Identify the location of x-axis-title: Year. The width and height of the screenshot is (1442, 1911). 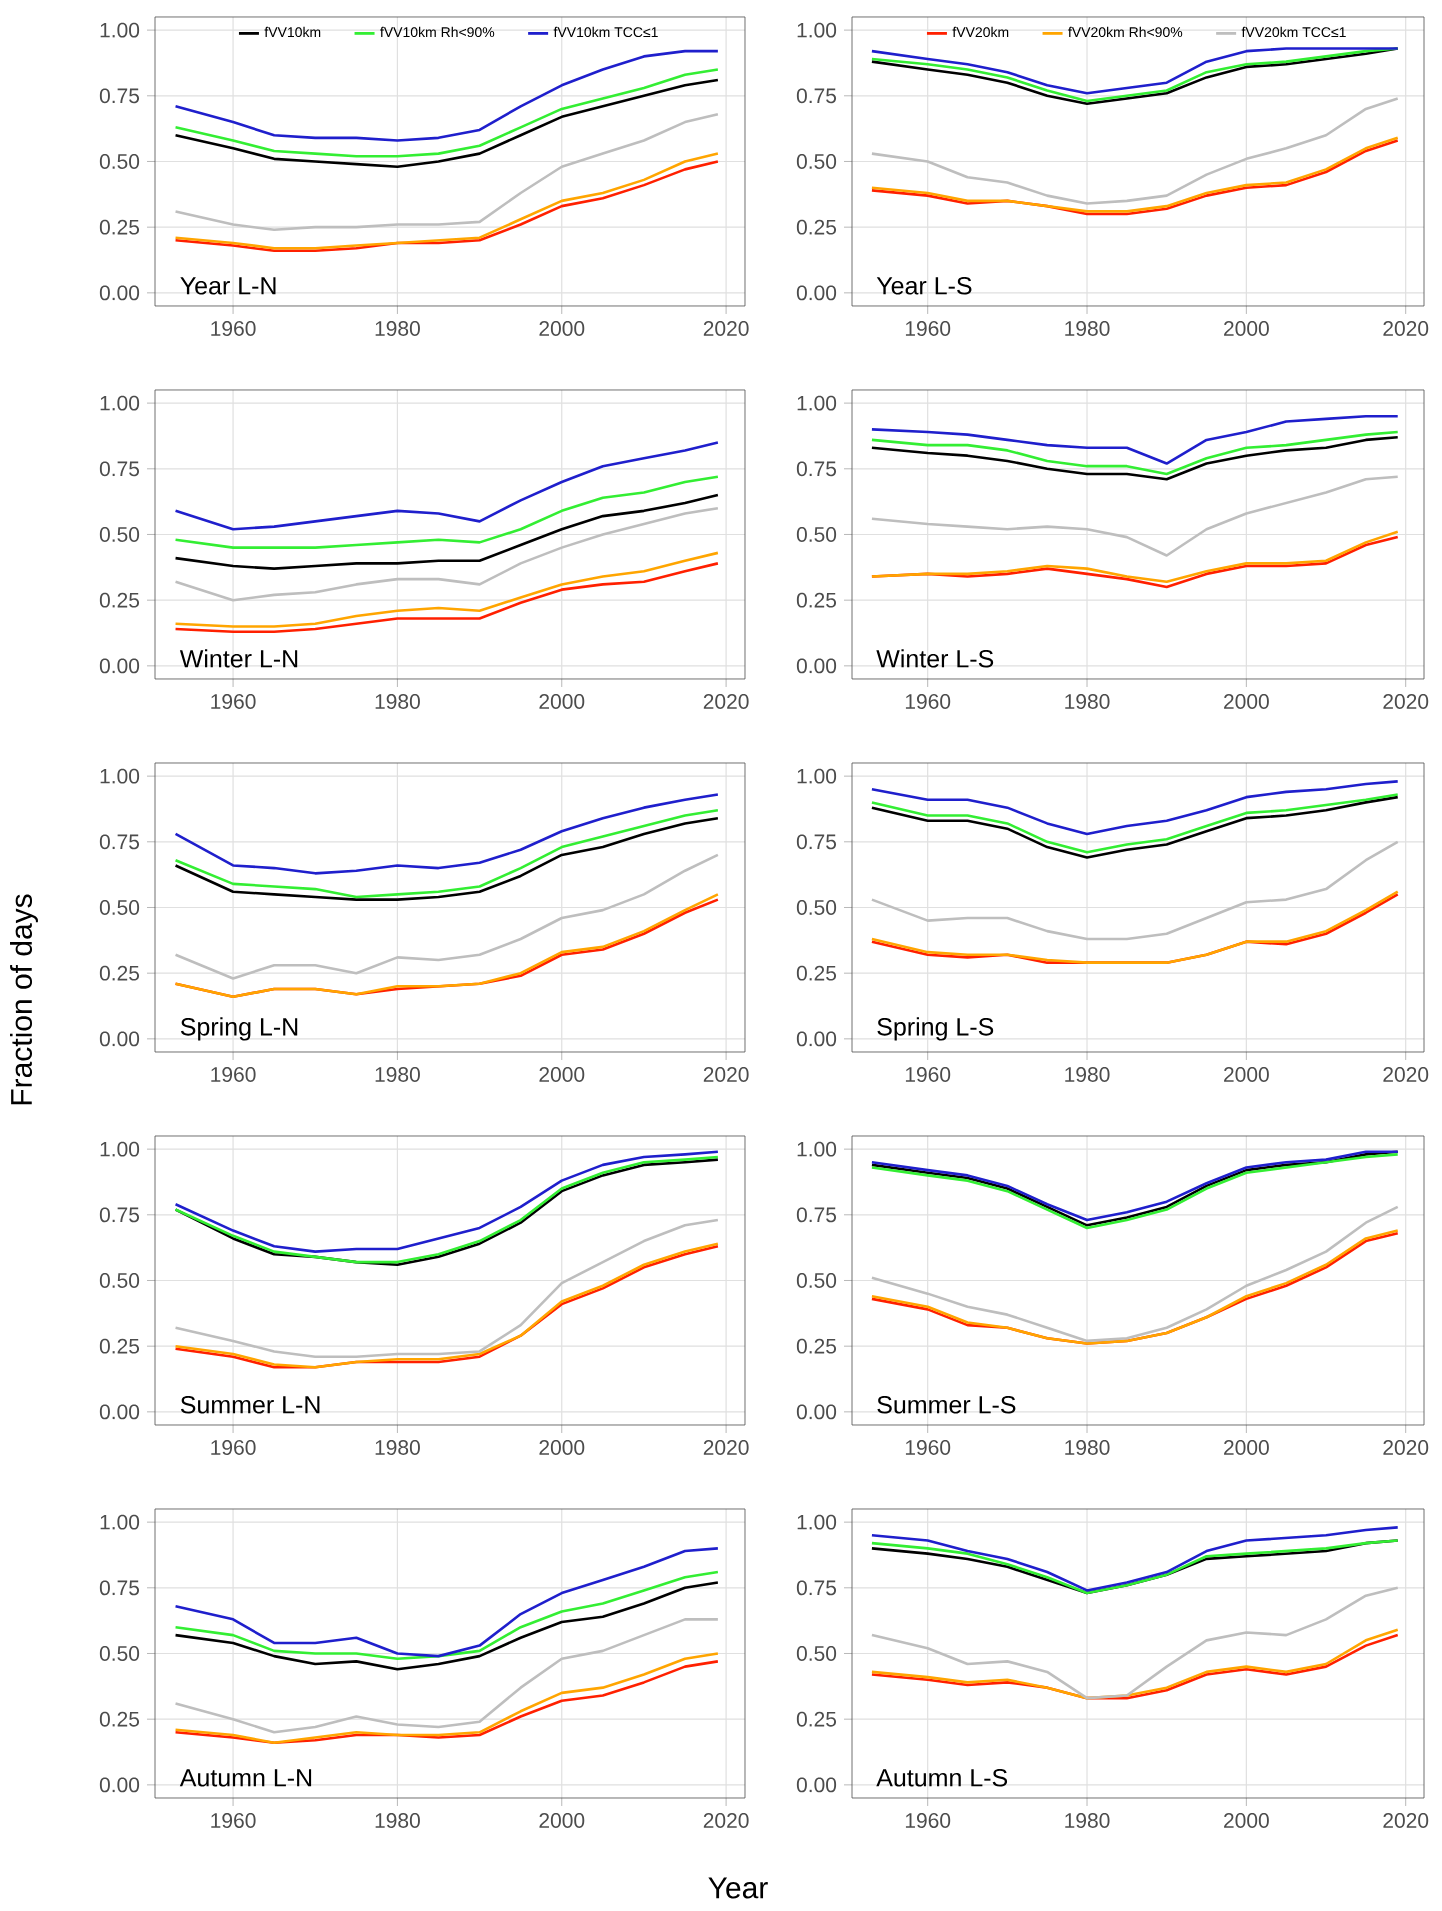
(738, 1888).